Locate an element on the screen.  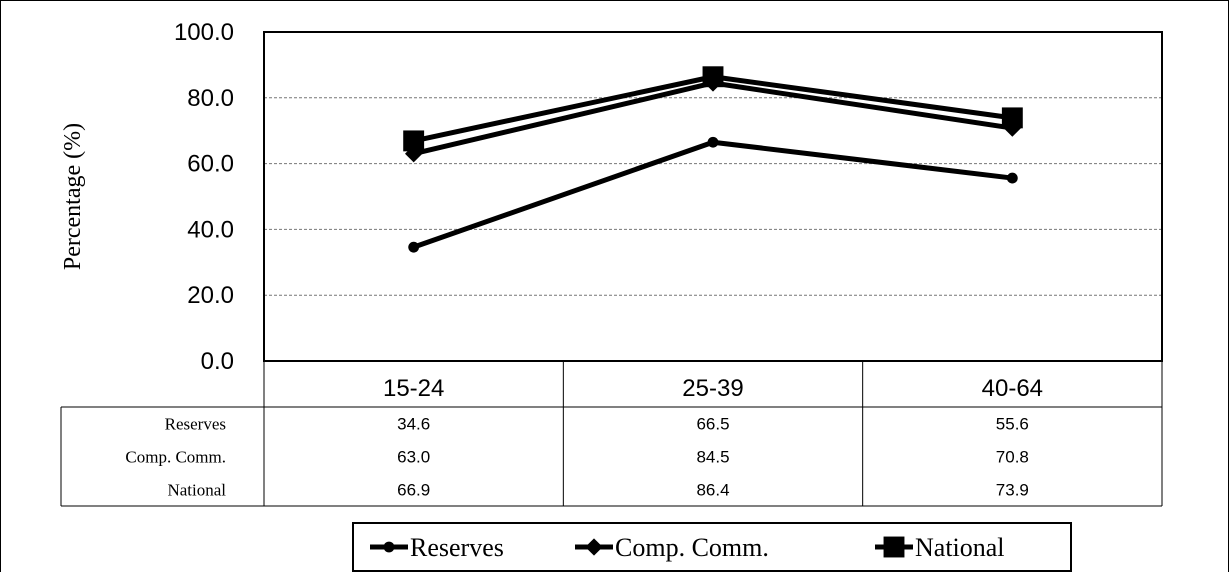
y-tick-label: 40.0 is located at coordinates (210, 229).